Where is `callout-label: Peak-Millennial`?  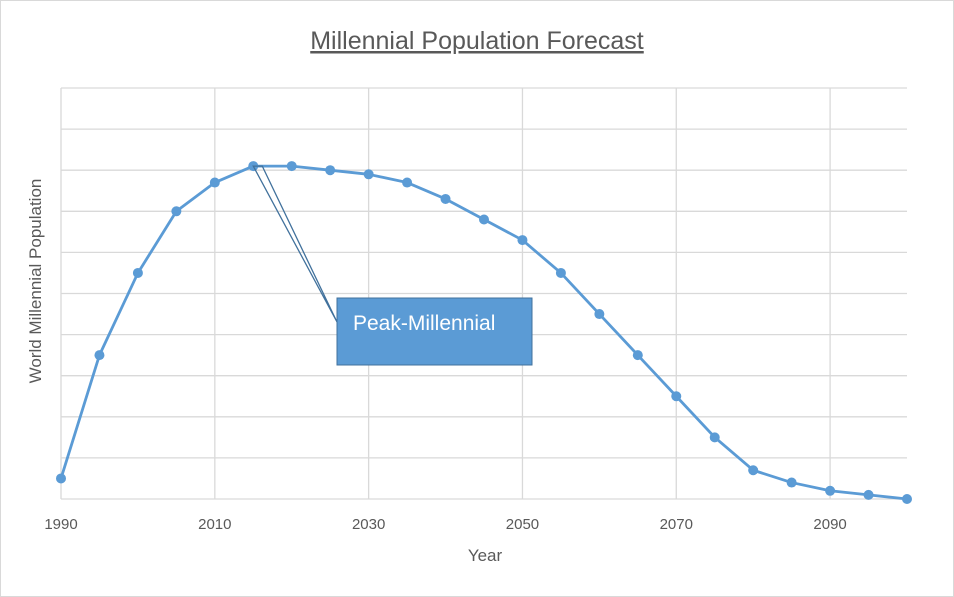
callout-label: Peak-Millennial is located at coordinates (424, 323).